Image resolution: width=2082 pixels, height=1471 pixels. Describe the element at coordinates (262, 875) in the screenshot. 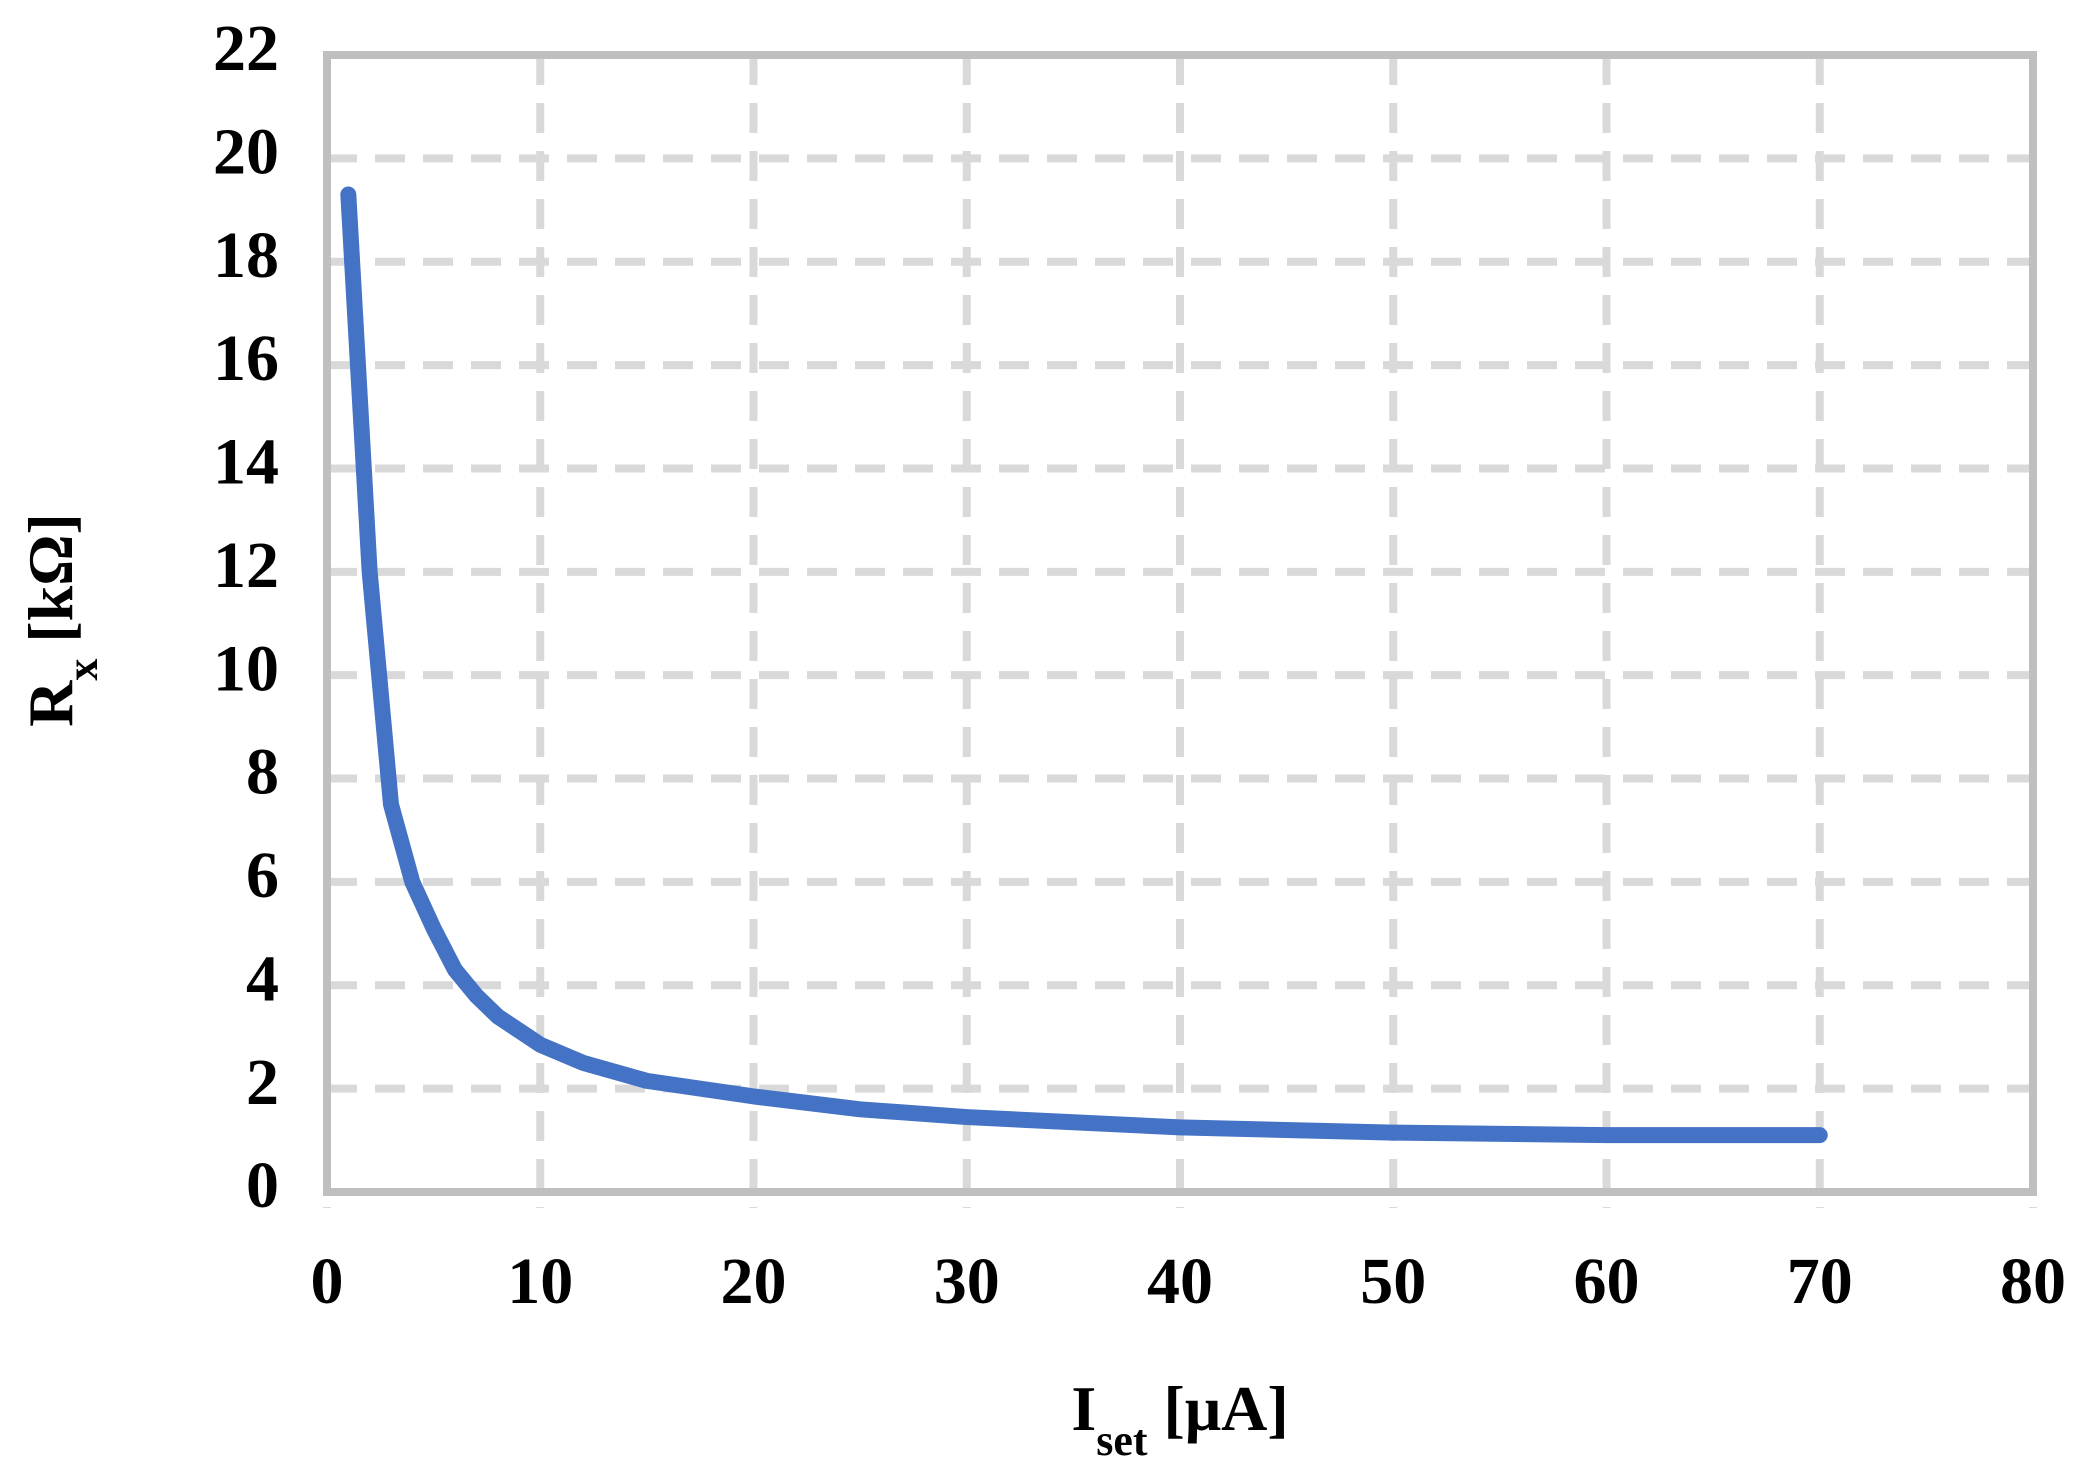

I see `y-tick-label: 6` at that location.